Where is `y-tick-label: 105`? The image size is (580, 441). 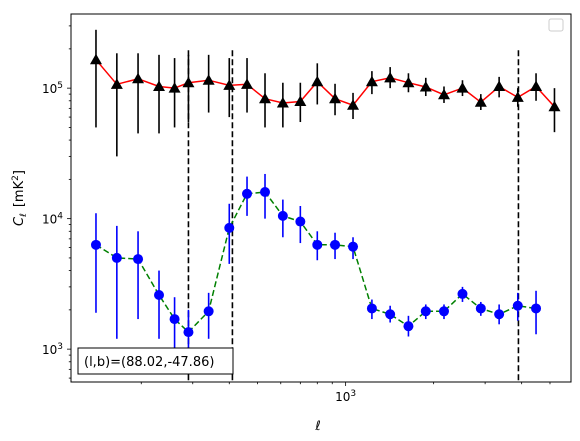 y-tick-label: 105 is located at coordinates (52, 88).